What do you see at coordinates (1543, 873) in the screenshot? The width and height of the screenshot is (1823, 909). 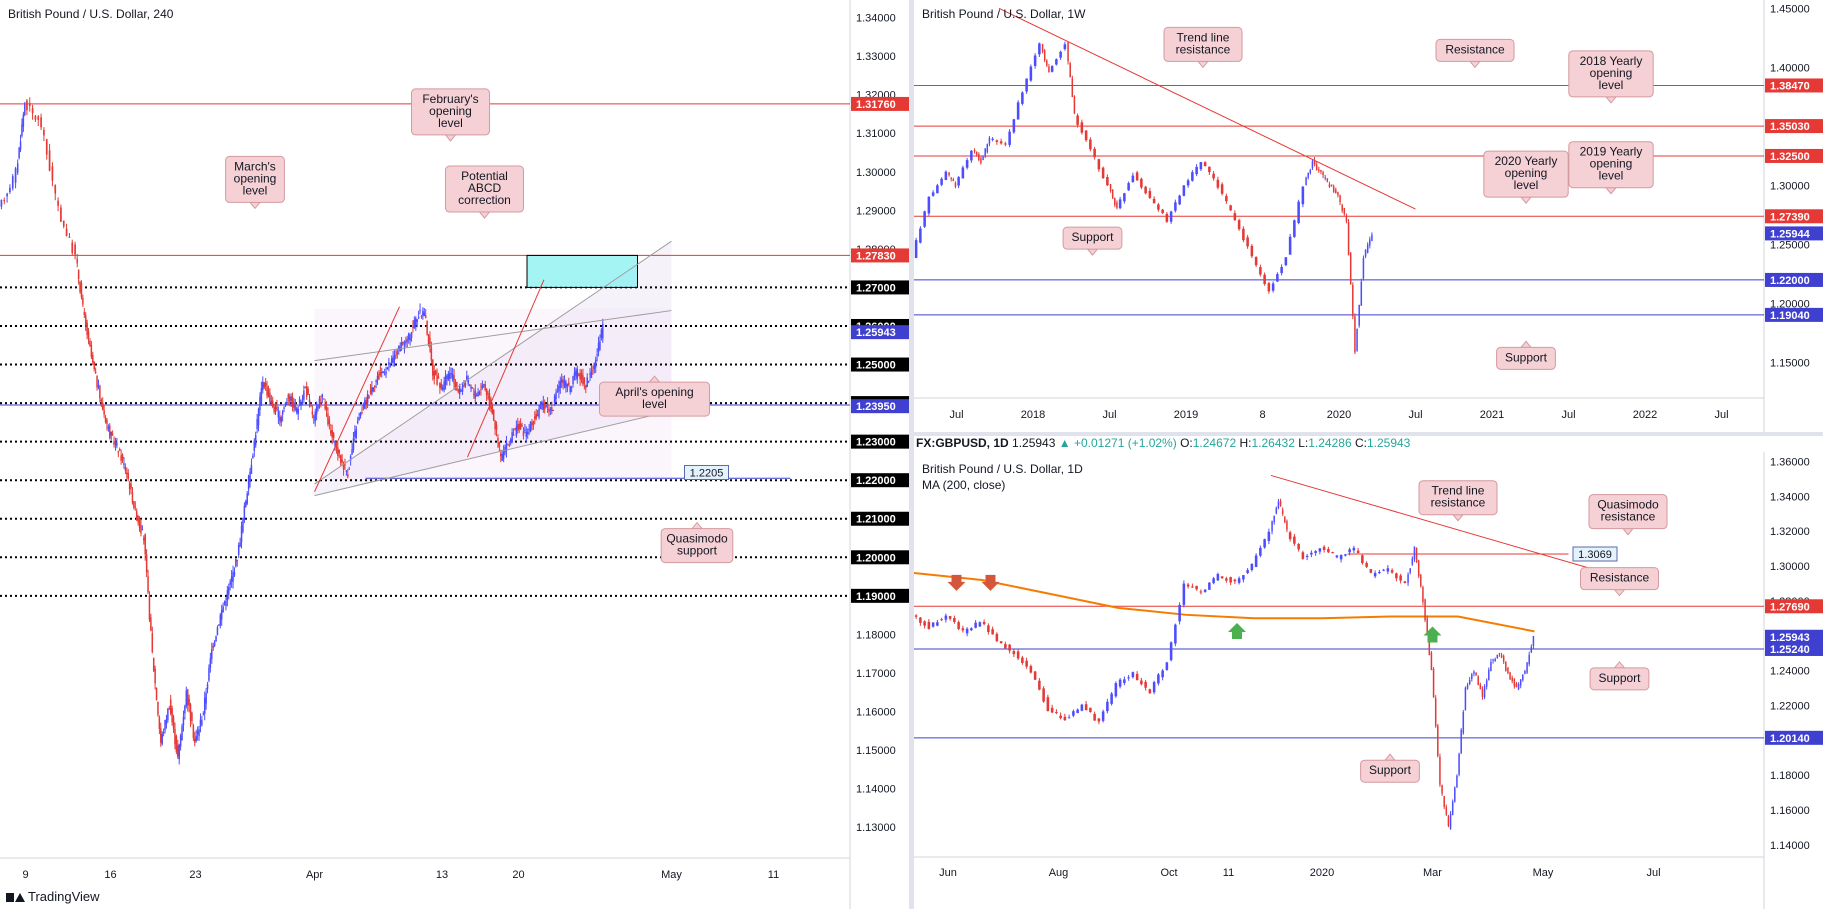 I see `x-tick-label-6: May` at bounding box center [1543, 873].